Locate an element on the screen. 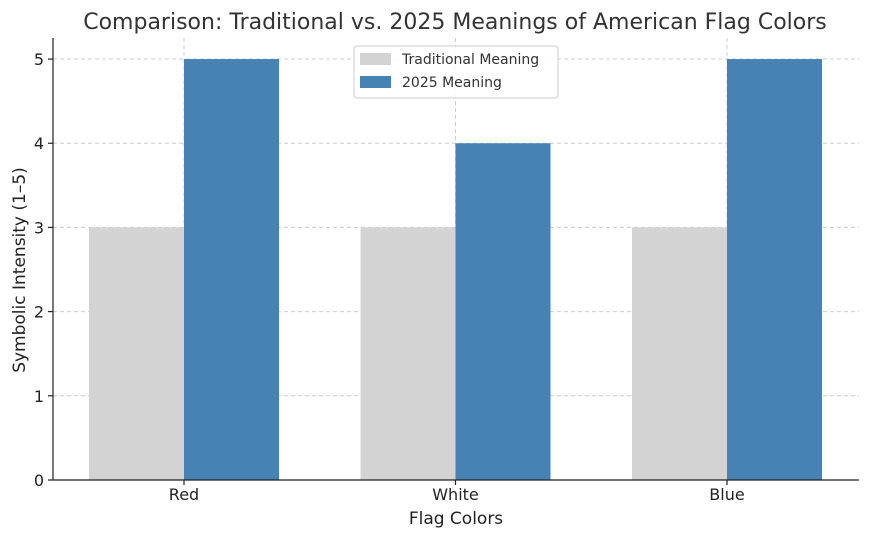  x-tick-label: White is located at coordinates (455, 494).